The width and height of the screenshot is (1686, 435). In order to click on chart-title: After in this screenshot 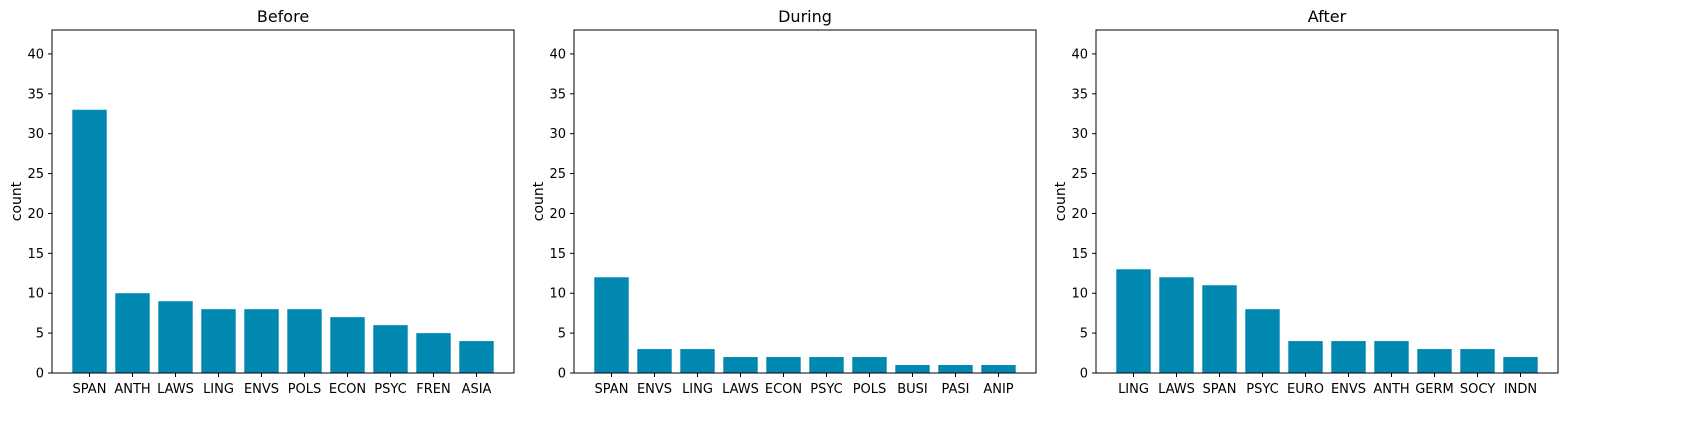, I will do `click(1327, 16)`.